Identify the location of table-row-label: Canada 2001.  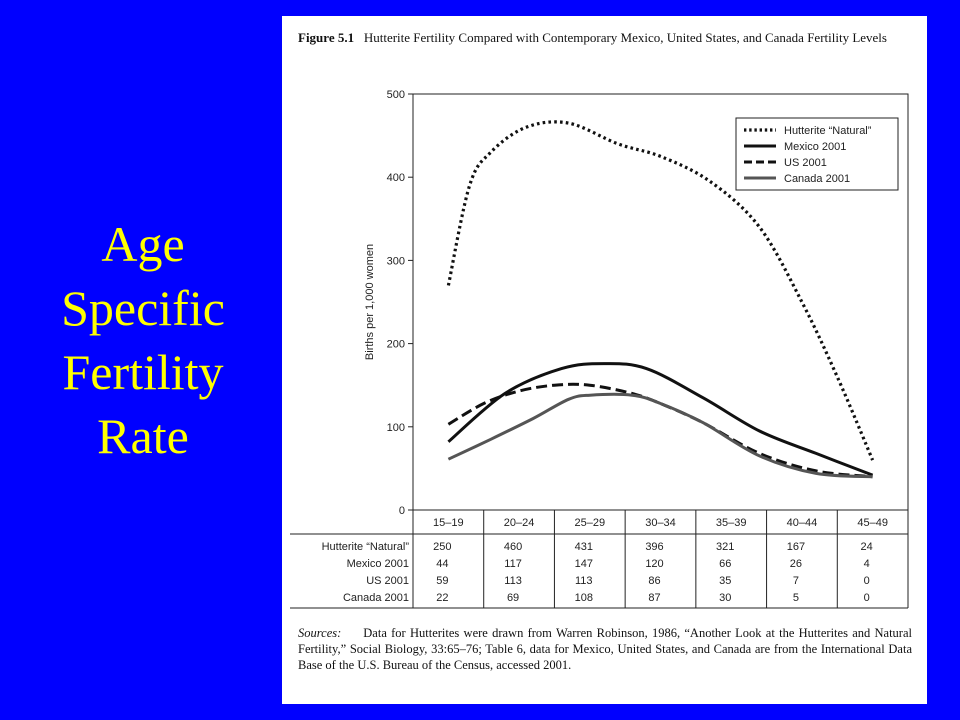
(376, 598).